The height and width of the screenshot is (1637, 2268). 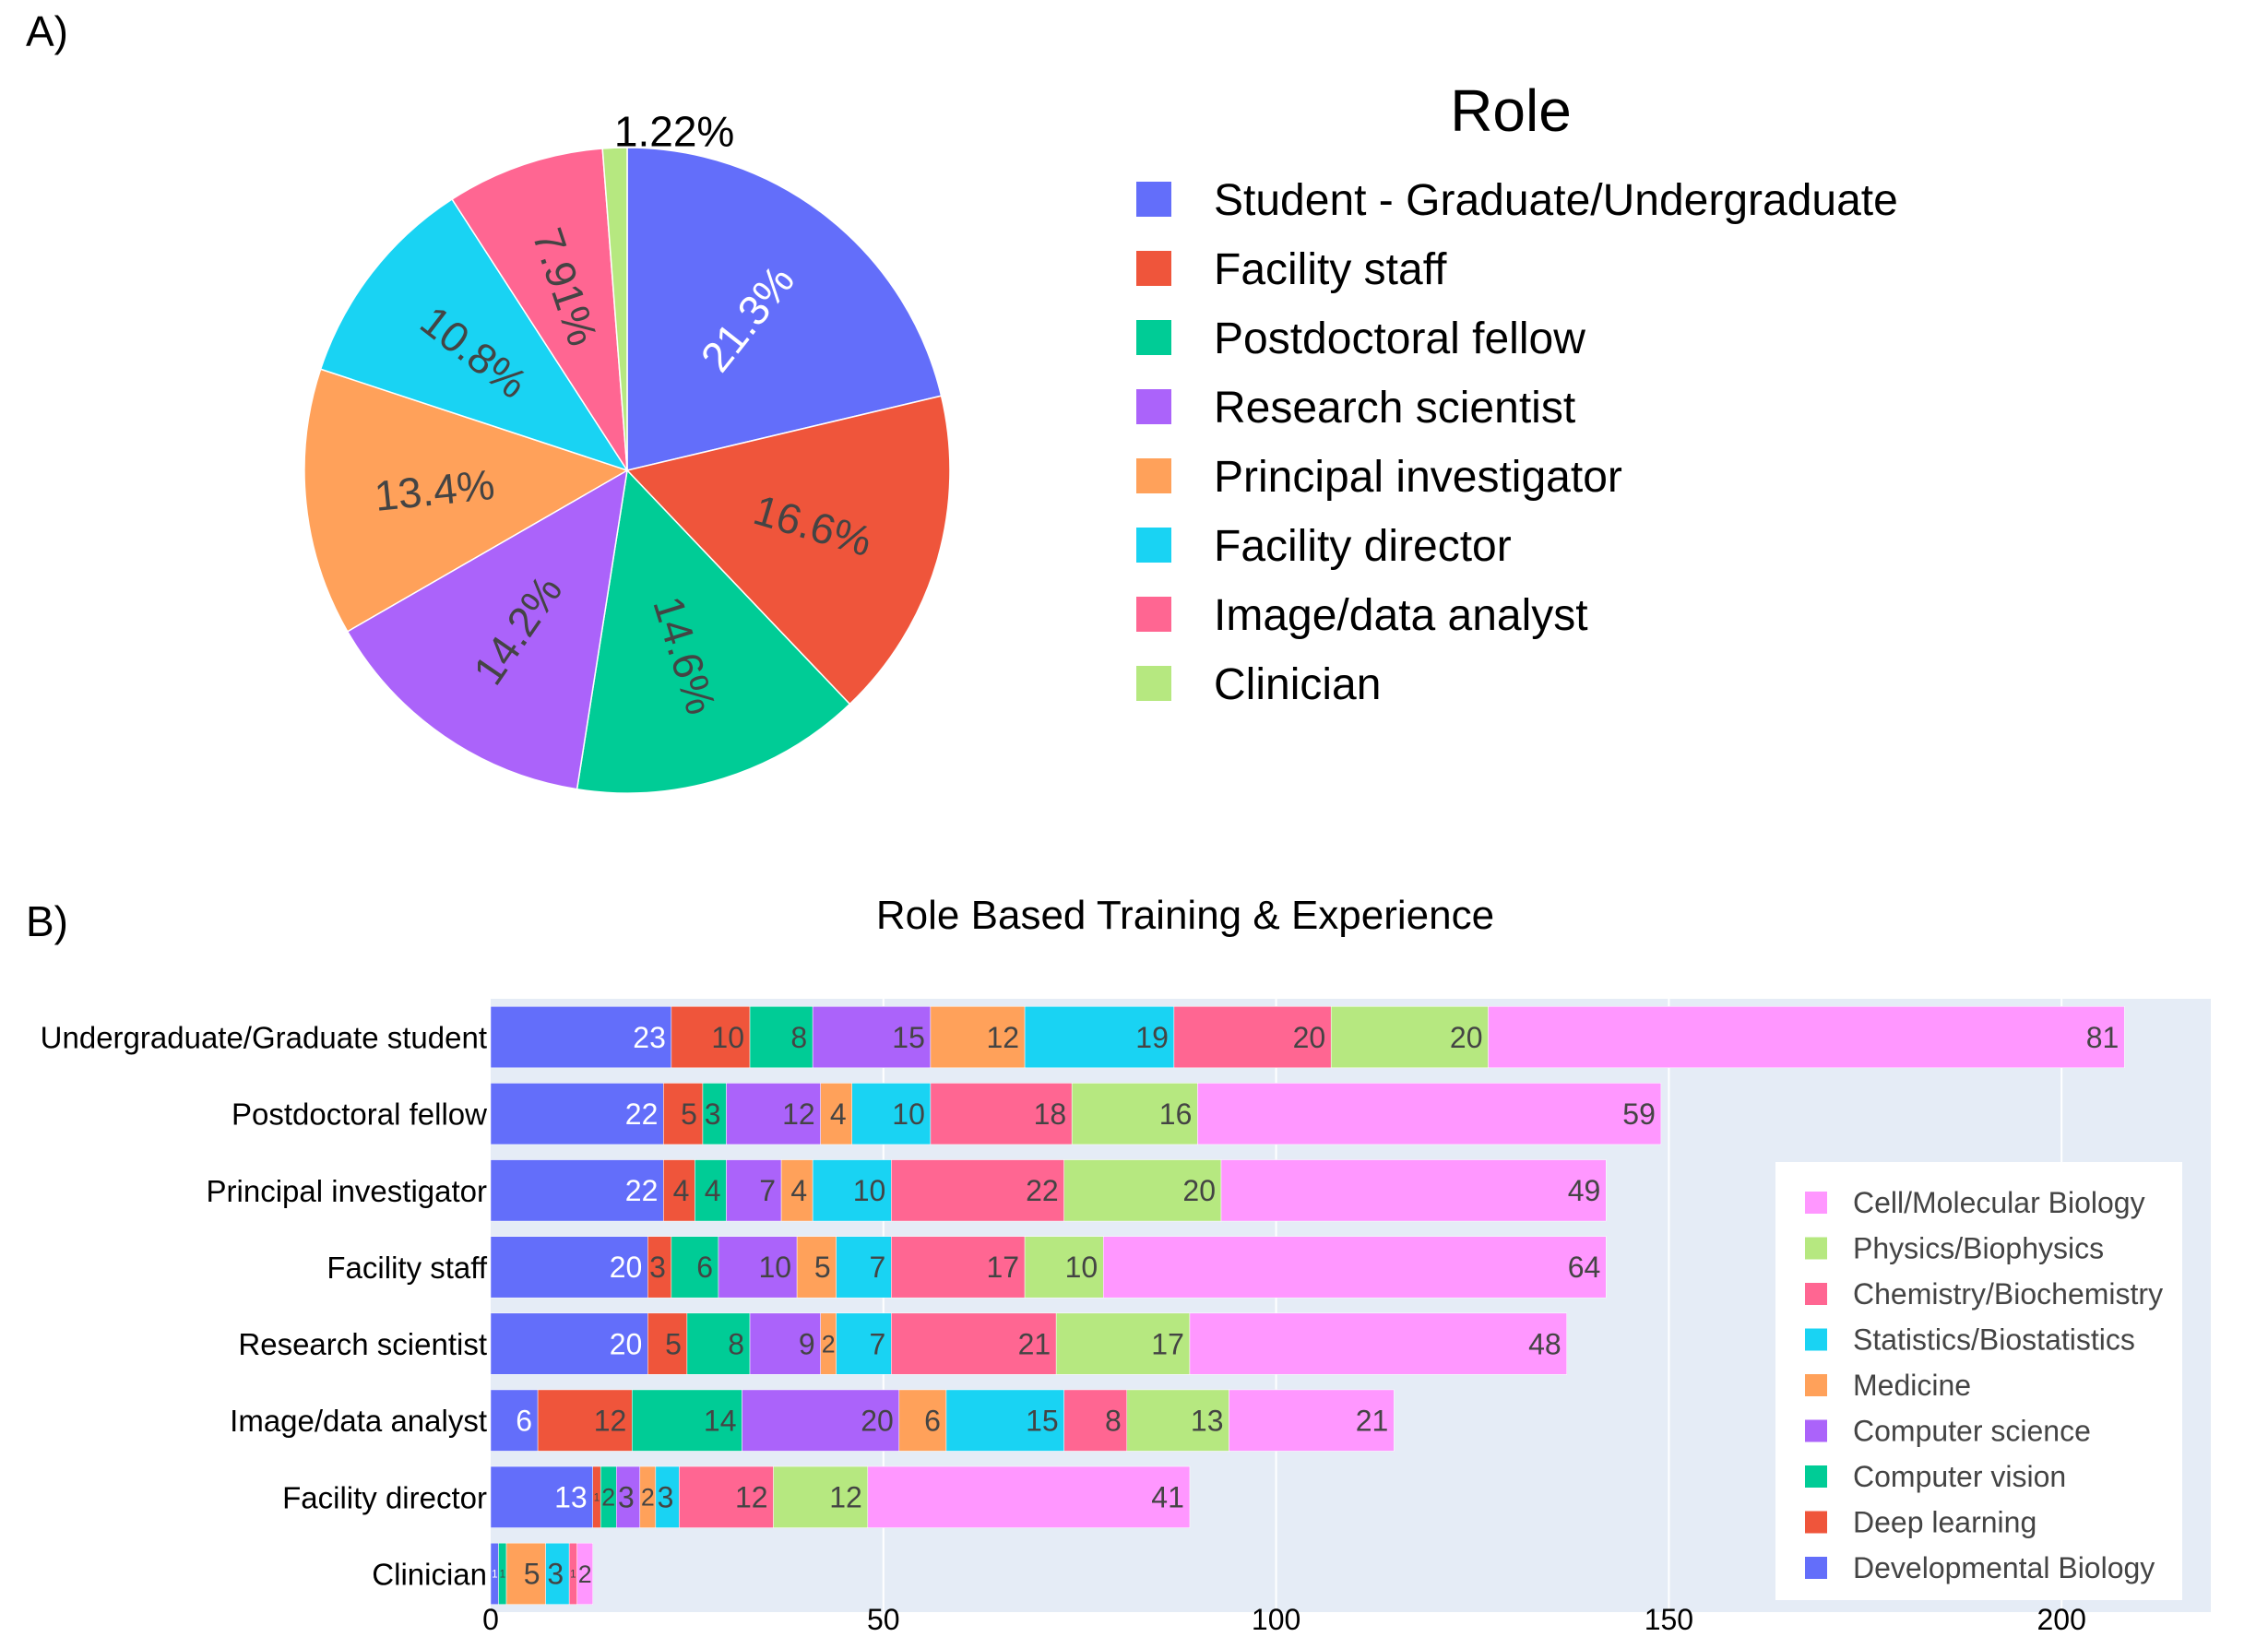 What do you see at coordinates (1972, 1431) in the screenshot?
I see `bar-legend-label: Computer science` at bounding box center [1972, 1431].